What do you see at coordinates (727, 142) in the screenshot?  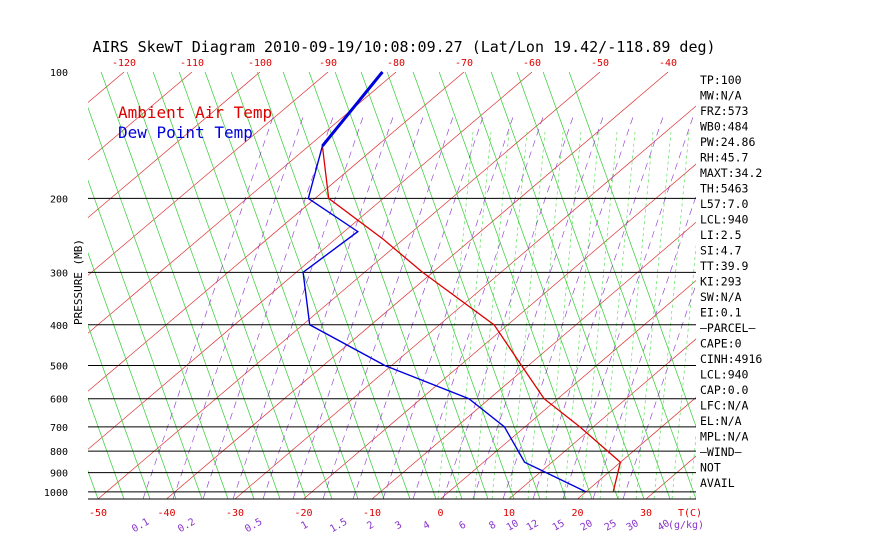 I see `index-label: PW:24.86` at bounding box center [727, 142].